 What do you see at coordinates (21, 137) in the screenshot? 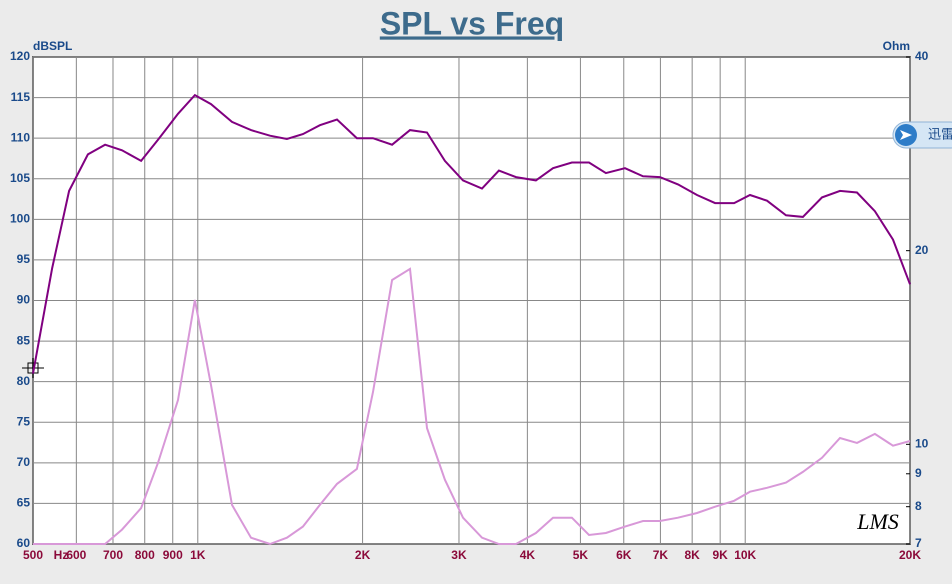
I see `y-tick-label: 110` at bounding box center [21, 137].